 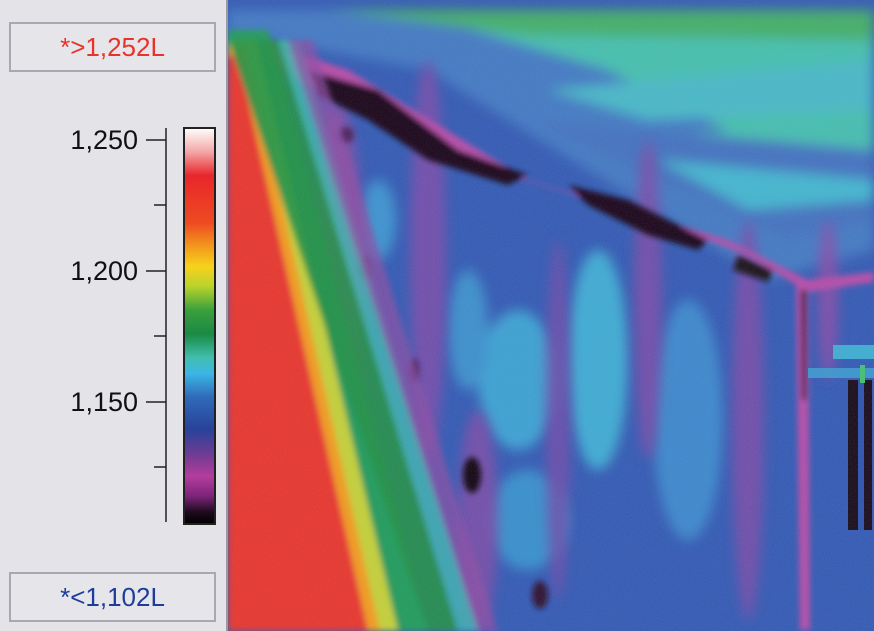 I want to click on tick-label-1150: 1,150, so click(x=104, y=402).